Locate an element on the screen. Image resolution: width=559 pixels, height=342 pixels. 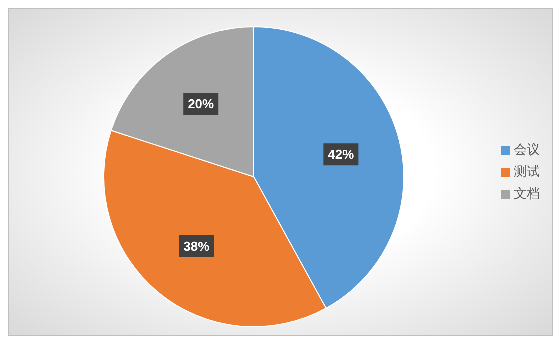
legend-label: 测试 is located at coordinates (527, 172).